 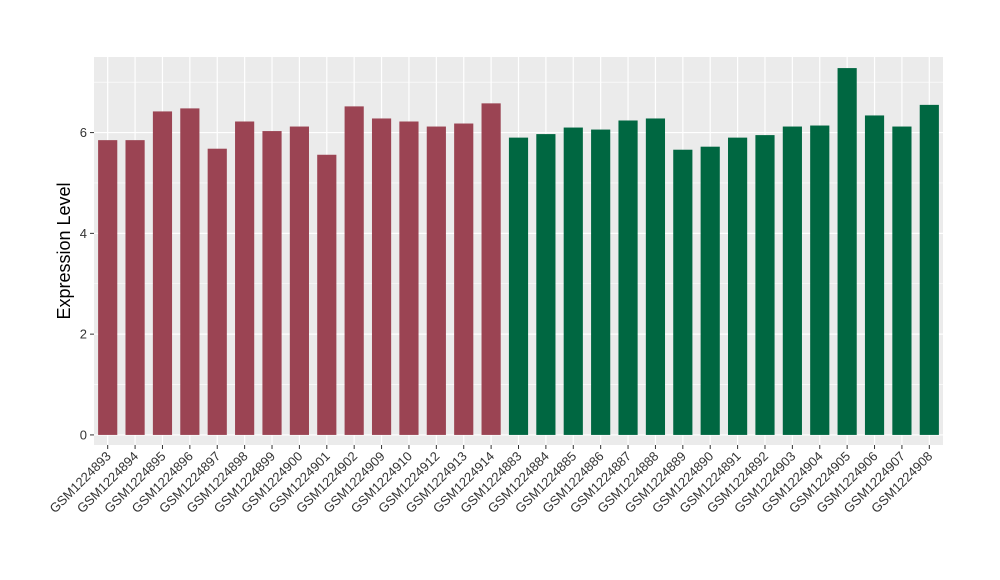 I want to click on y-tick-label: 2, so click(x=83, y=334).